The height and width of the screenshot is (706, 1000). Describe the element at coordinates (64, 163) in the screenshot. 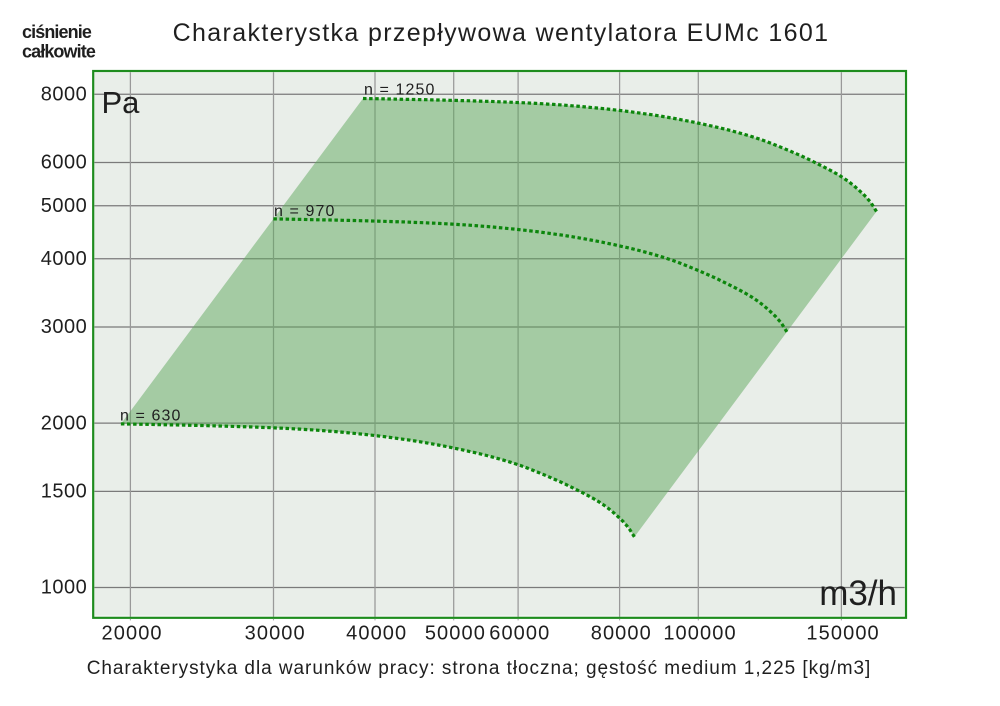

I see `svg-text: 6000` at that location.